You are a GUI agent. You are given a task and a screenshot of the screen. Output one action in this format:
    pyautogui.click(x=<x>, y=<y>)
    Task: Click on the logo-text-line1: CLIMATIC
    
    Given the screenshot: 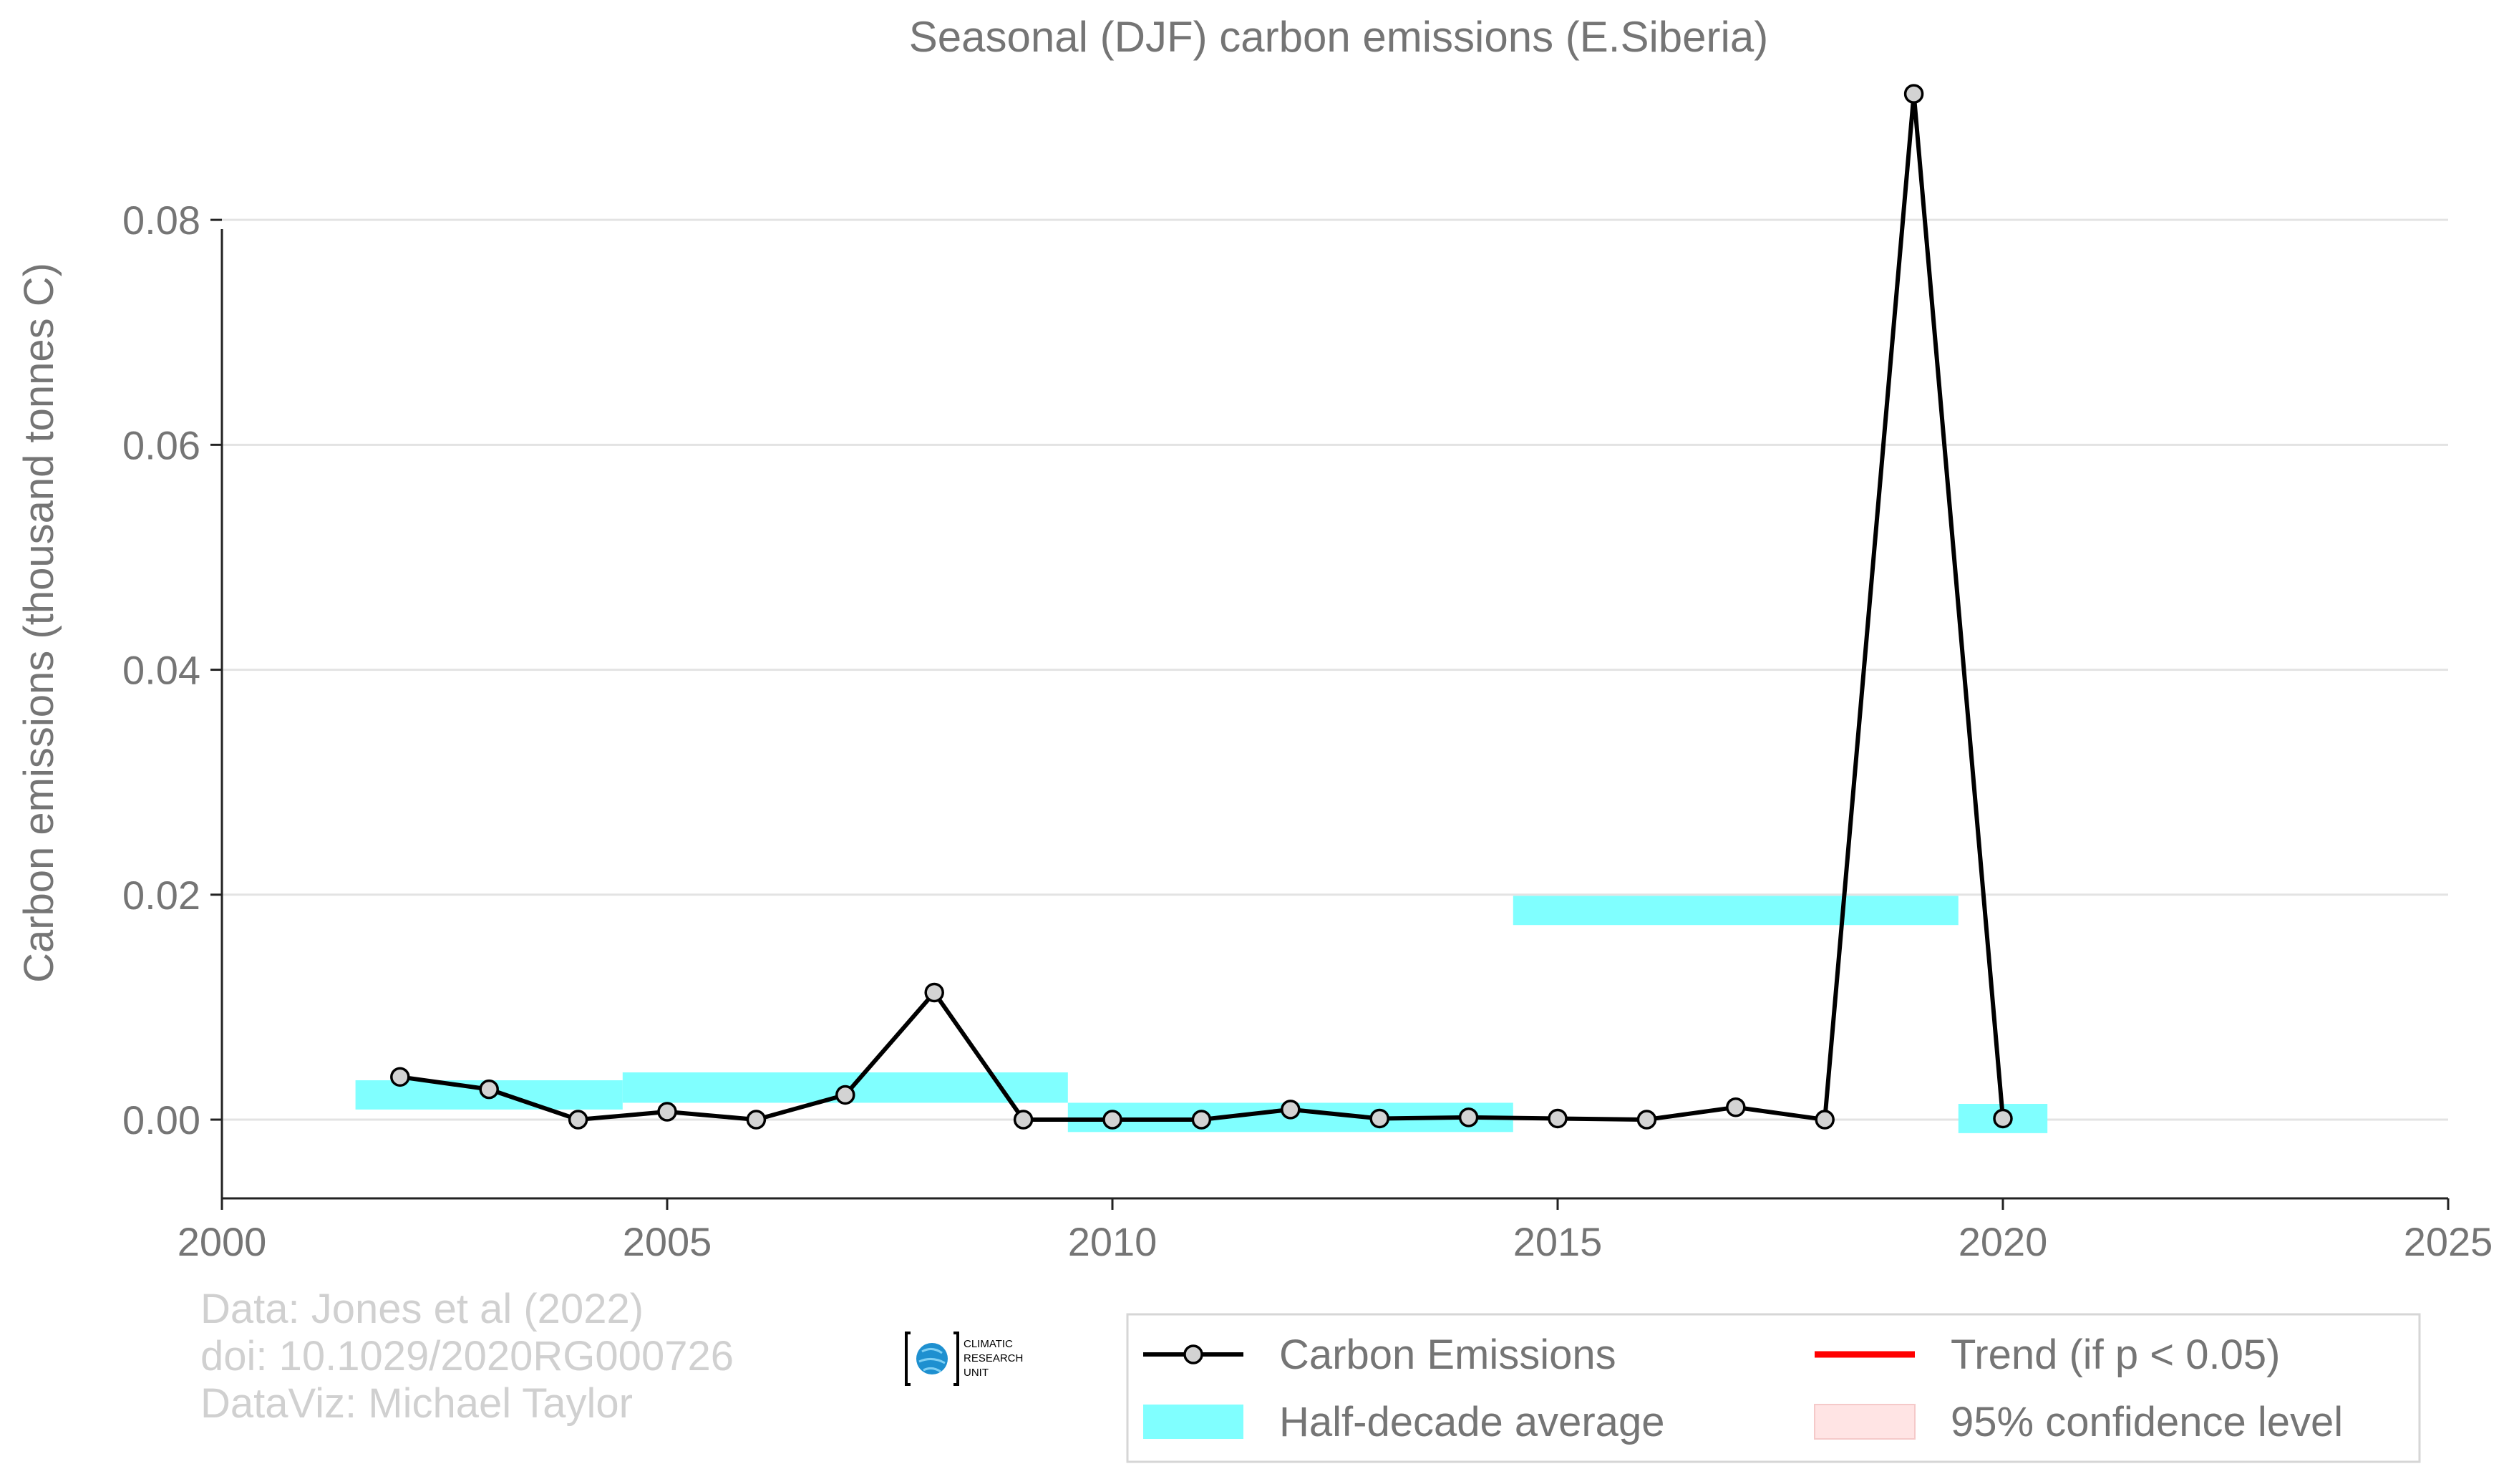 What is the action you would take?
    pyautogui.click(x=988, y=1344)
    